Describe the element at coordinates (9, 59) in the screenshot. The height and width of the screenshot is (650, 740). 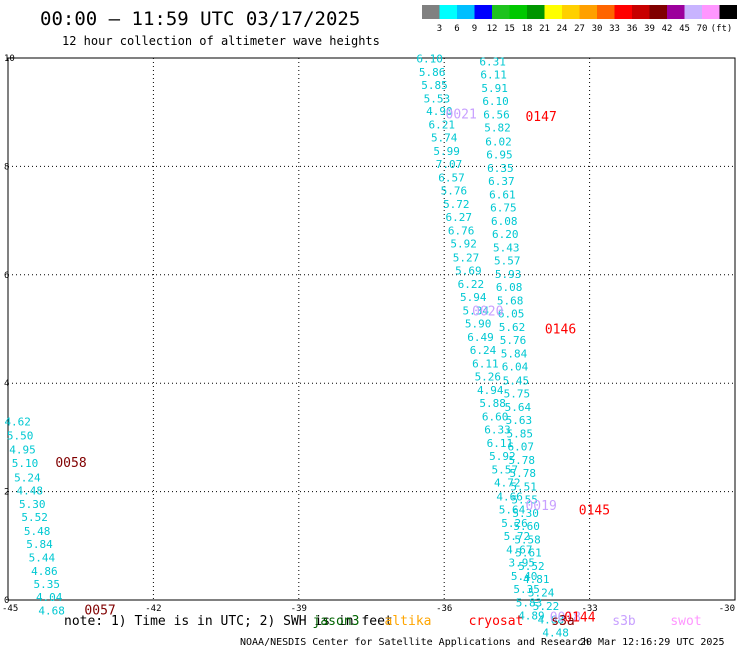
I see `y-tick-label: 10` at that location.